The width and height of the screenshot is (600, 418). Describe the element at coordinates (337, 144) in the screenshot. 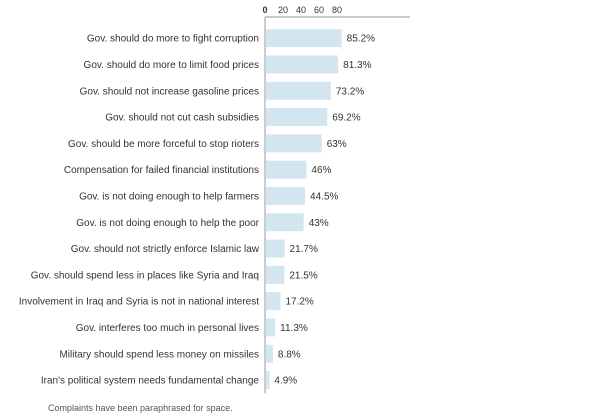

I see `value-label: 63%` at that location.